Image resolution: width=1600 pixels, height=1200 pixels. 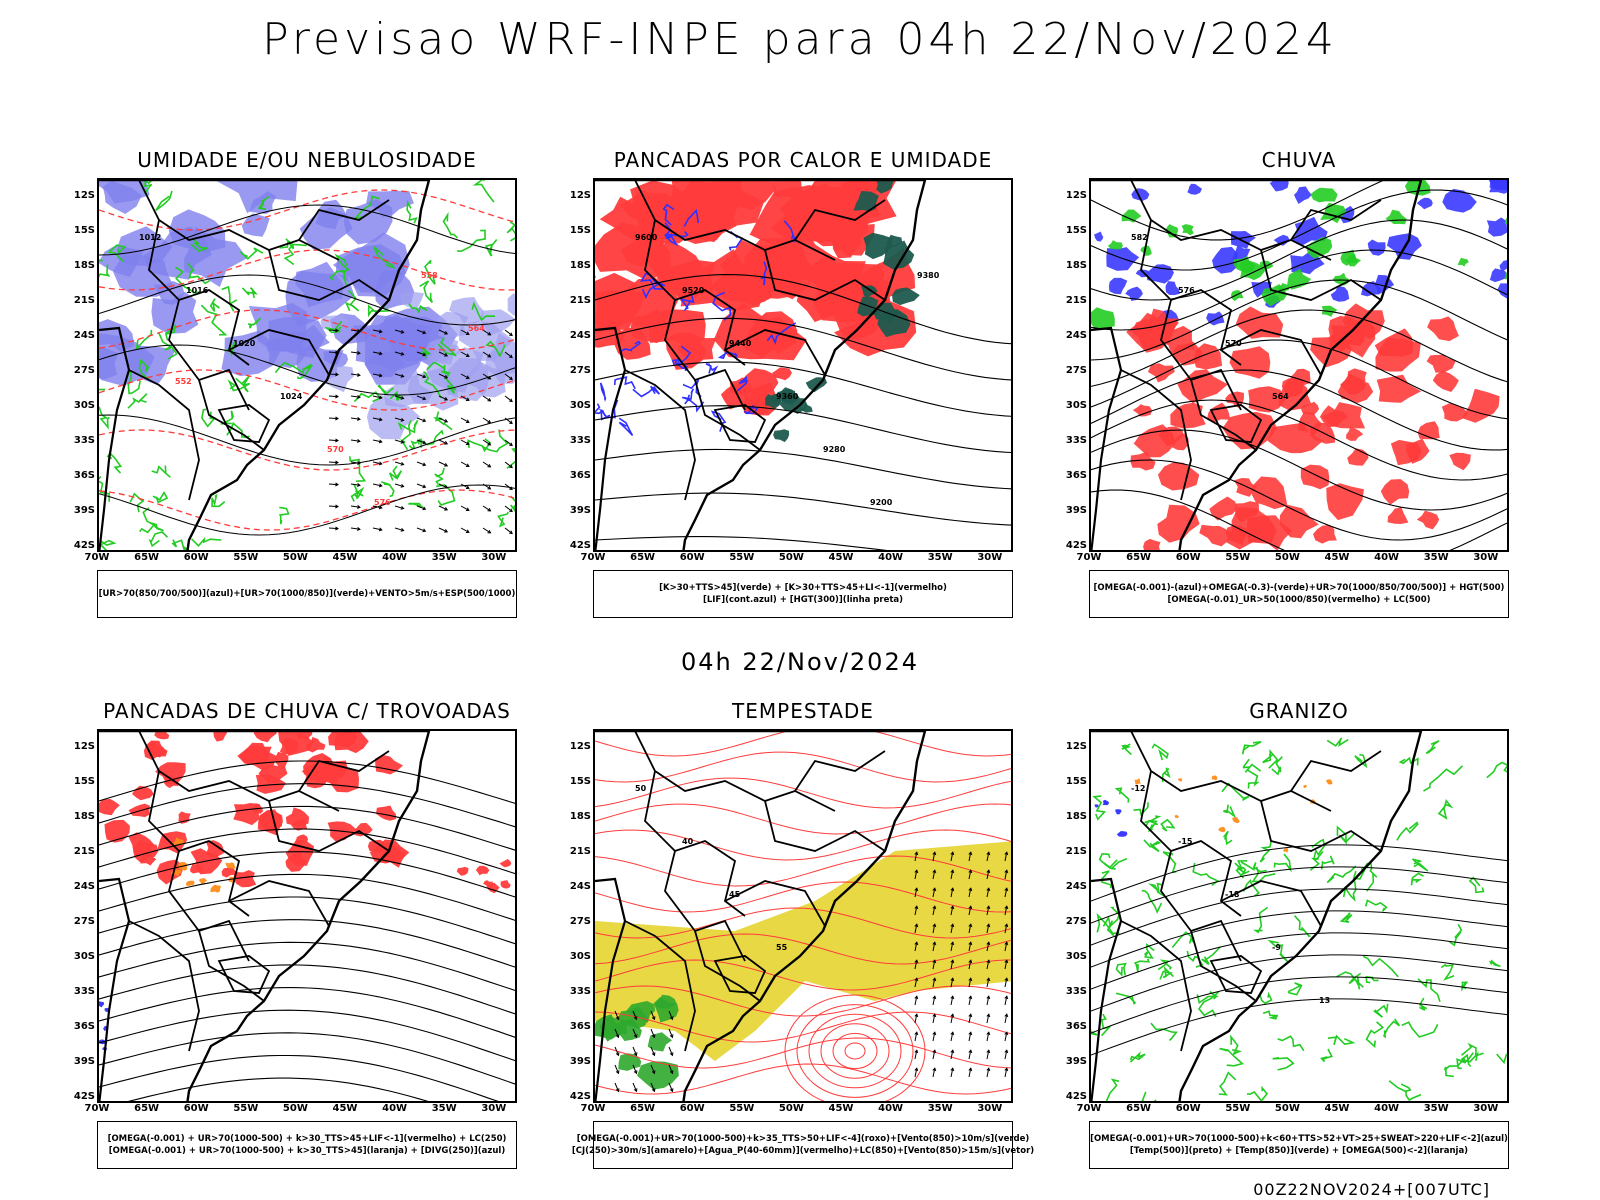 I want to click on lon-tick-label: 55W, so click(x=742, y=557).